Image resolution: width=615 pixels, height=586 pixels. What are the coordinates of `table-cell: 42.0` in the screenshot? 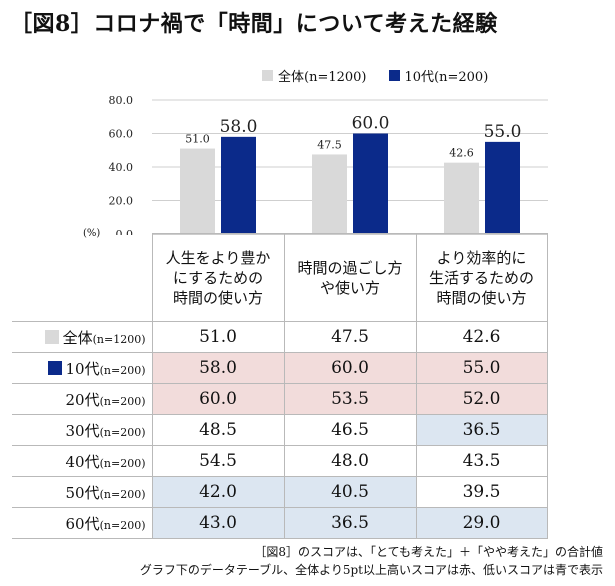 It's located at (218, 492).